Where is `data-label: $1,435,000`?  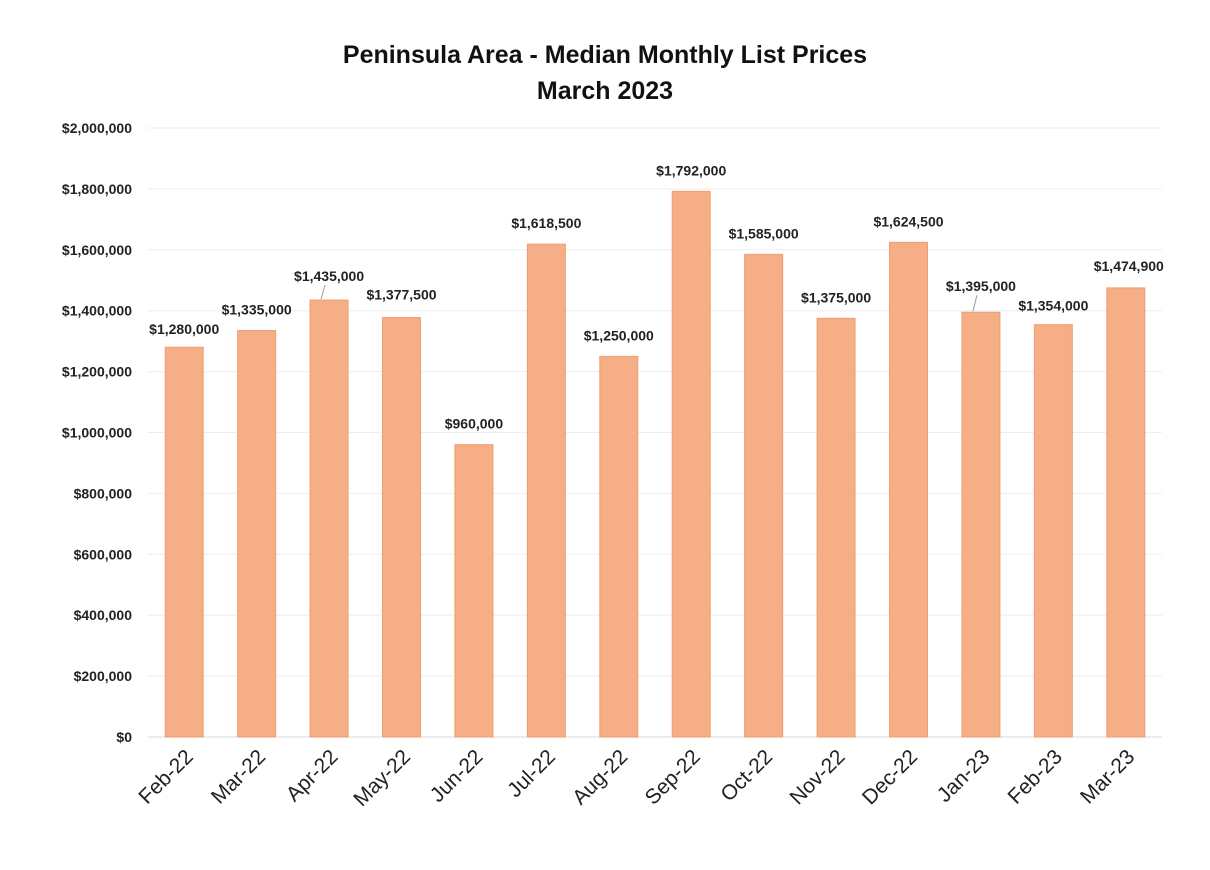
data-label: $1,435,000 is located at coordinates (329, 276).